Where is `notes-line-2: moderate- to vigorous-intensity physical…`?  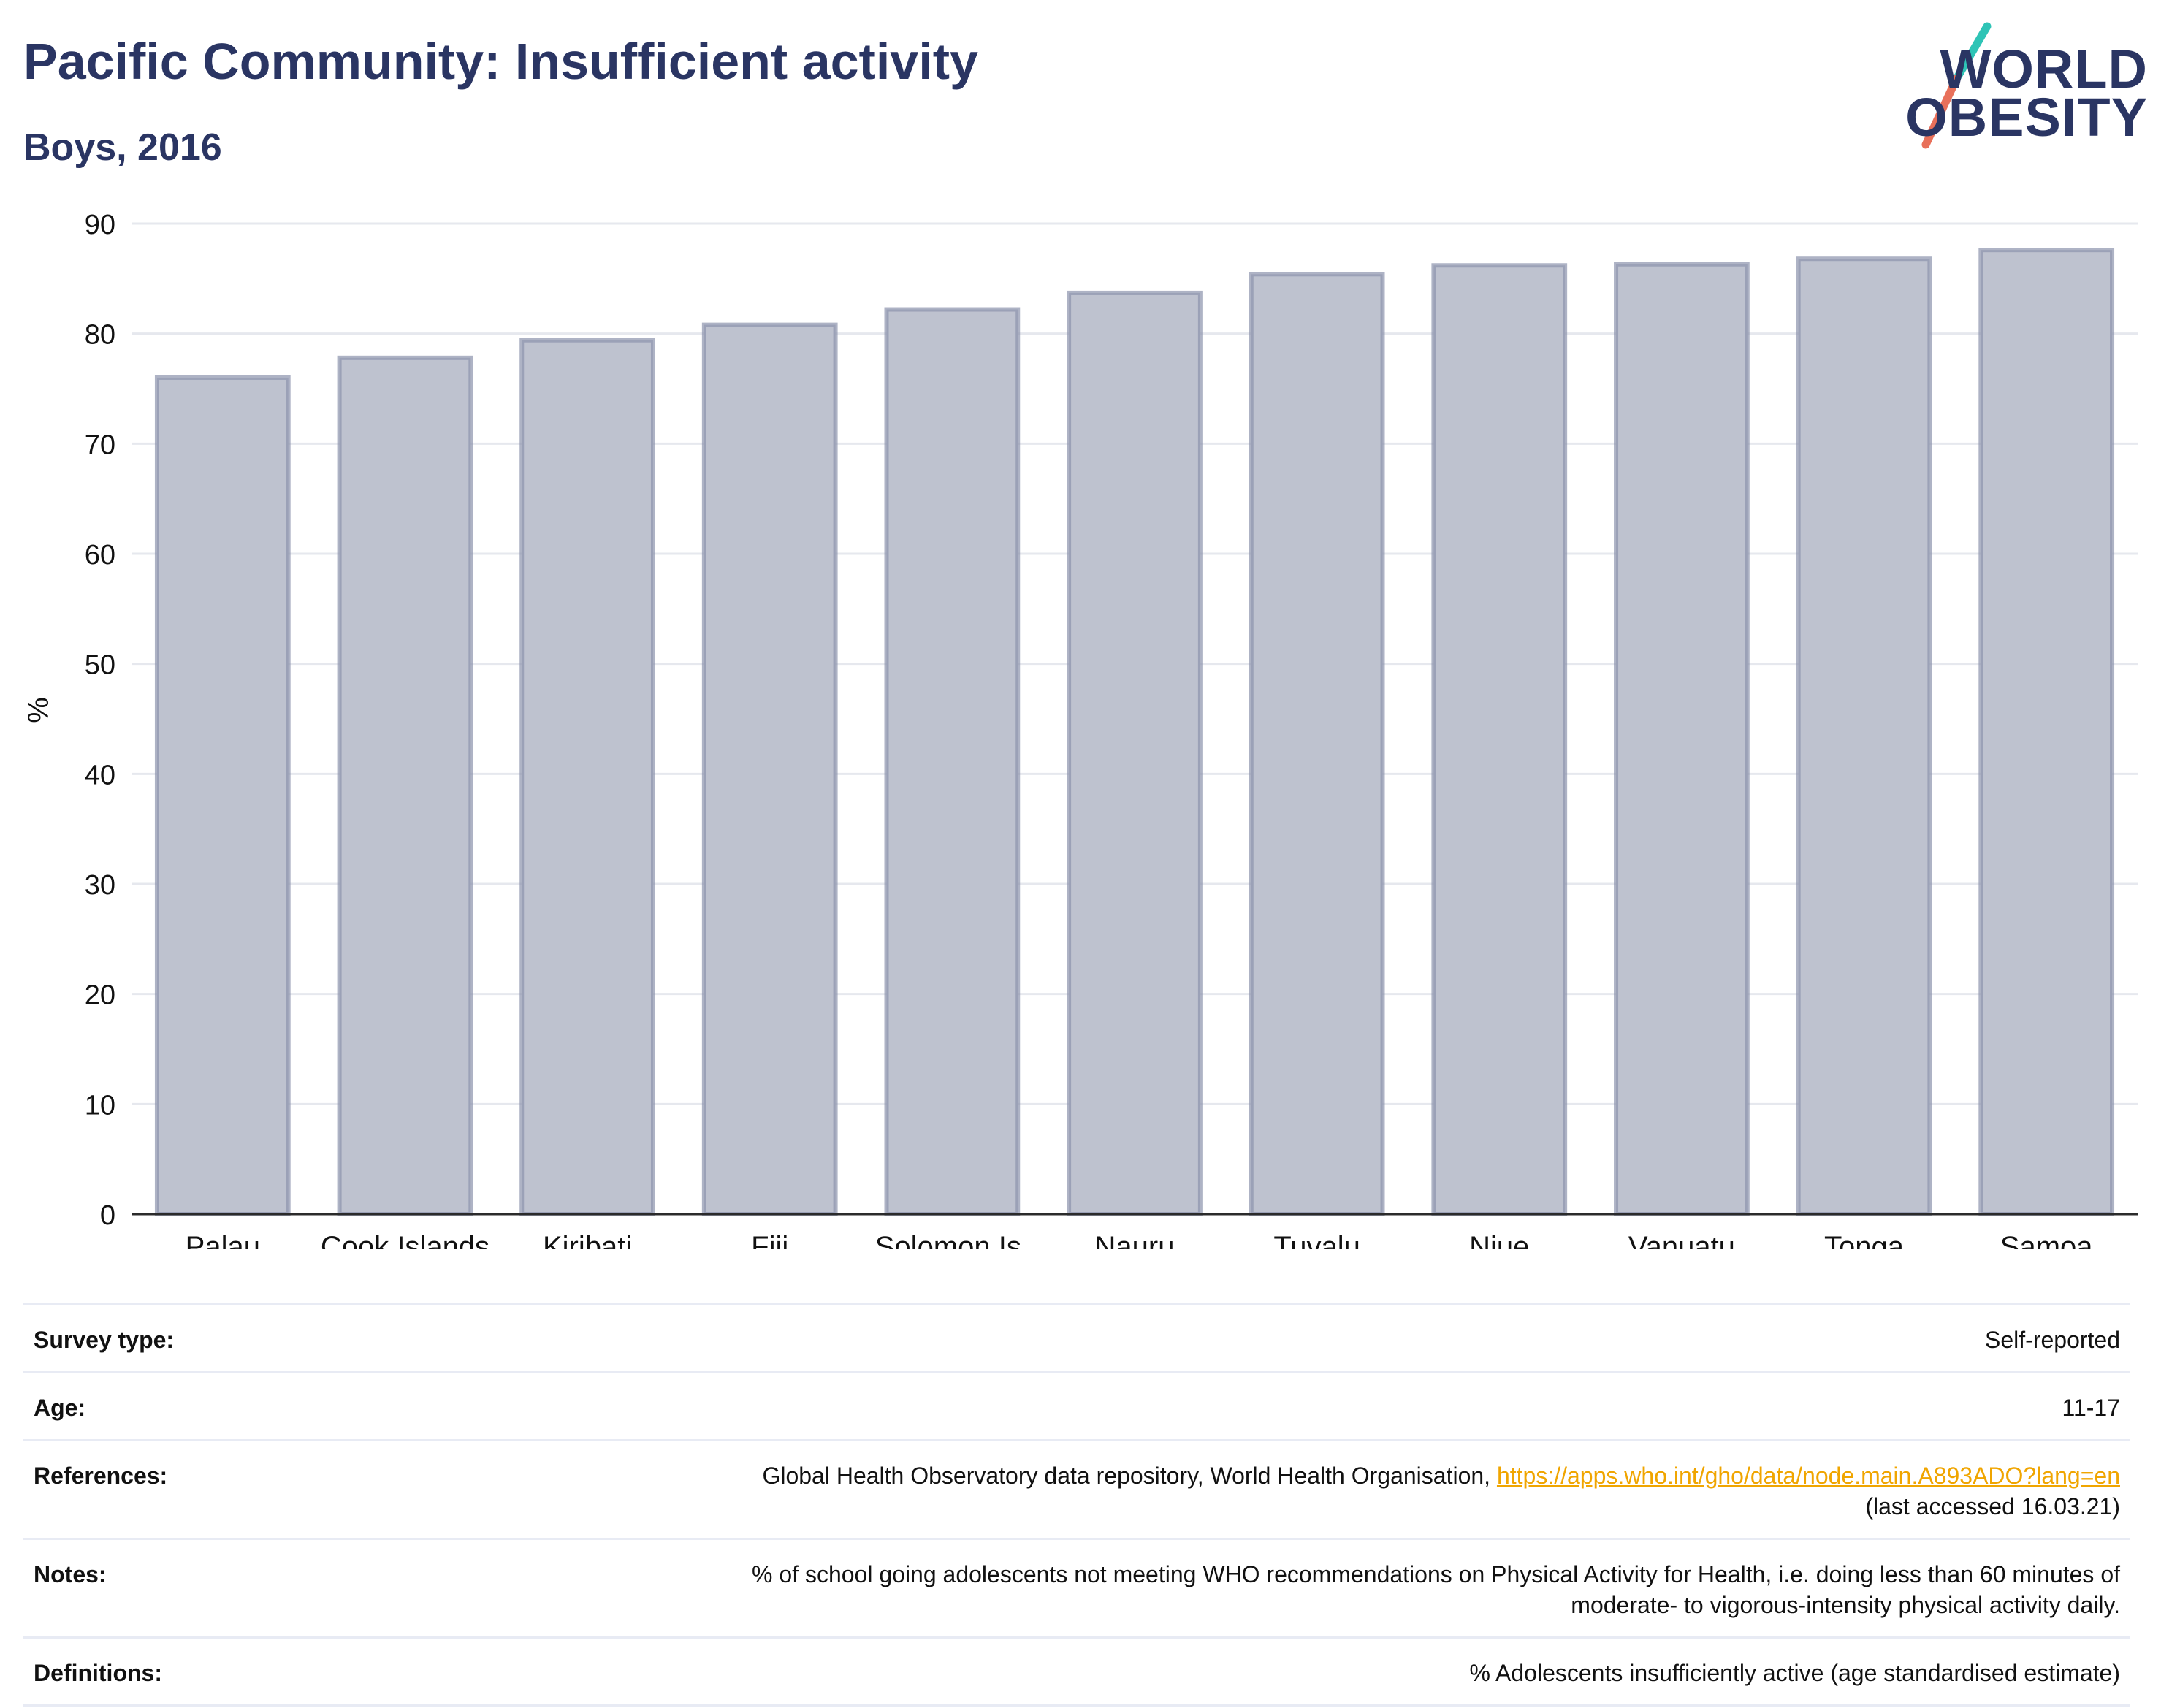 notes-line-2: moderate- to vigorous-intensity physical… is located at coordinates (1845, 1605).